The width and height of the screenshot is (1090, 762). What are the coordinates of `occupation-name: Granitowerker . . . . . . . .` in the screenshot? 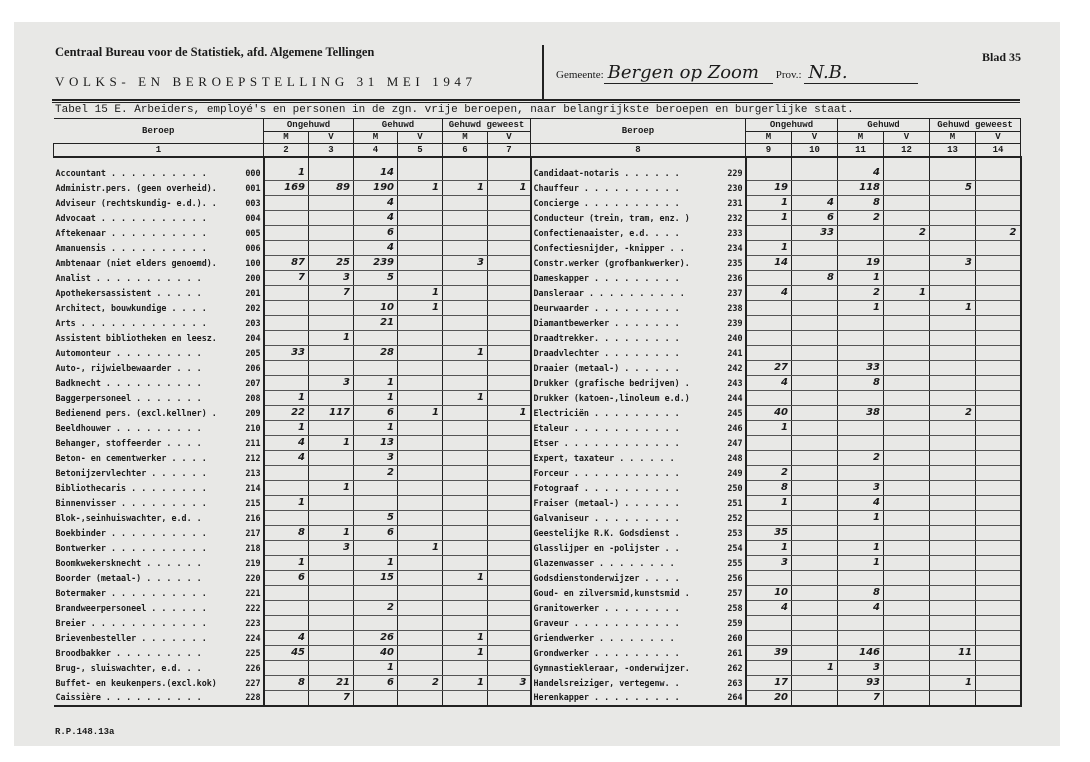 It's located at (606, 607).